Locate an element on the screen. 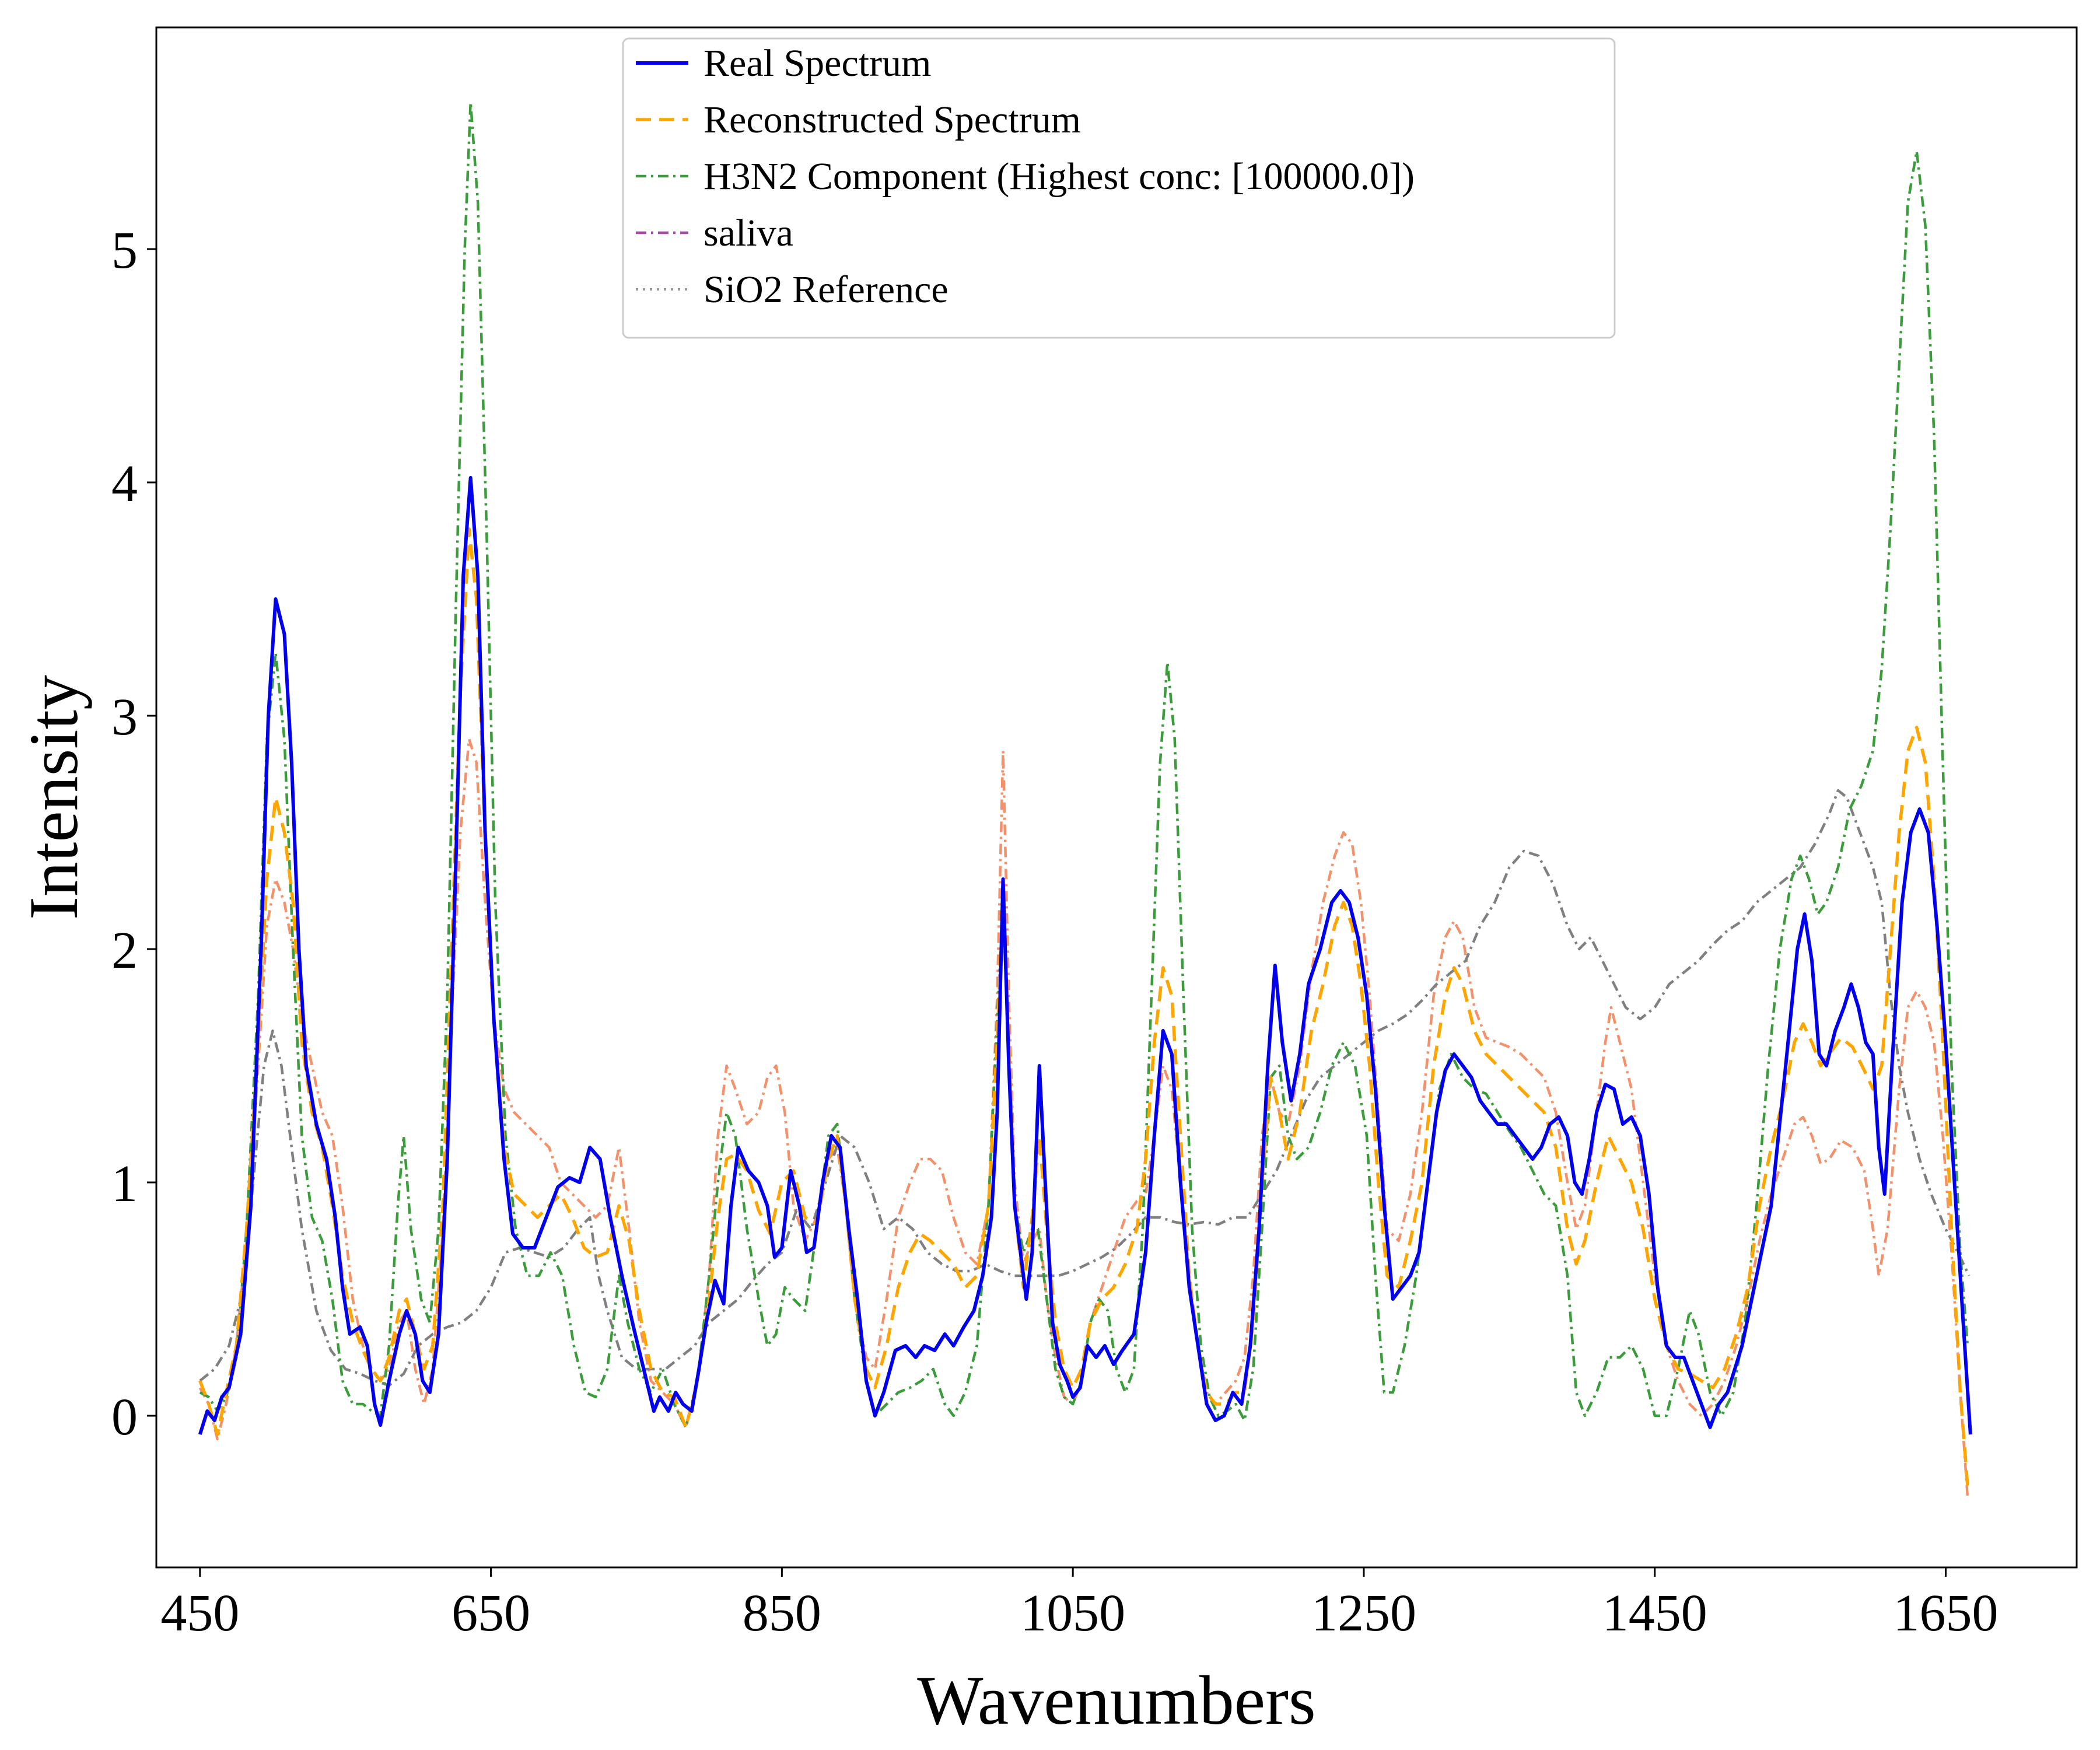  legend-label-sio2-reference: SiO2 Reference is located at coordinates (827, 289).